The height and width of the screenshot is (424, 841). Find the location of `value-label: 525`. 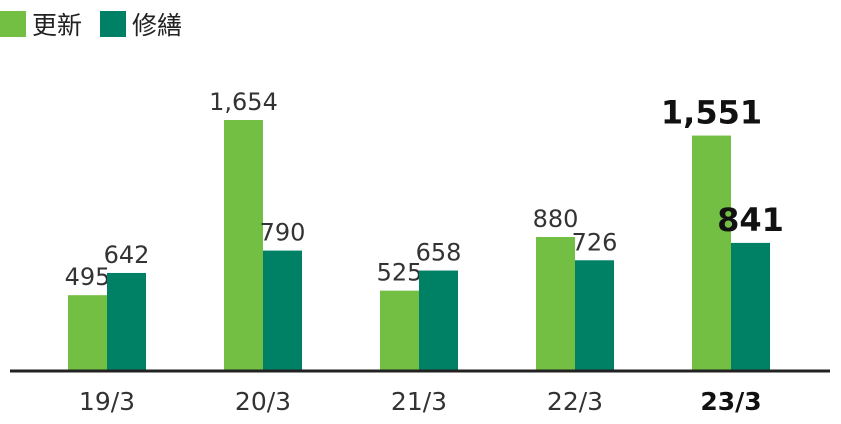

value-label: 525 is located at coordinates (400, 273).